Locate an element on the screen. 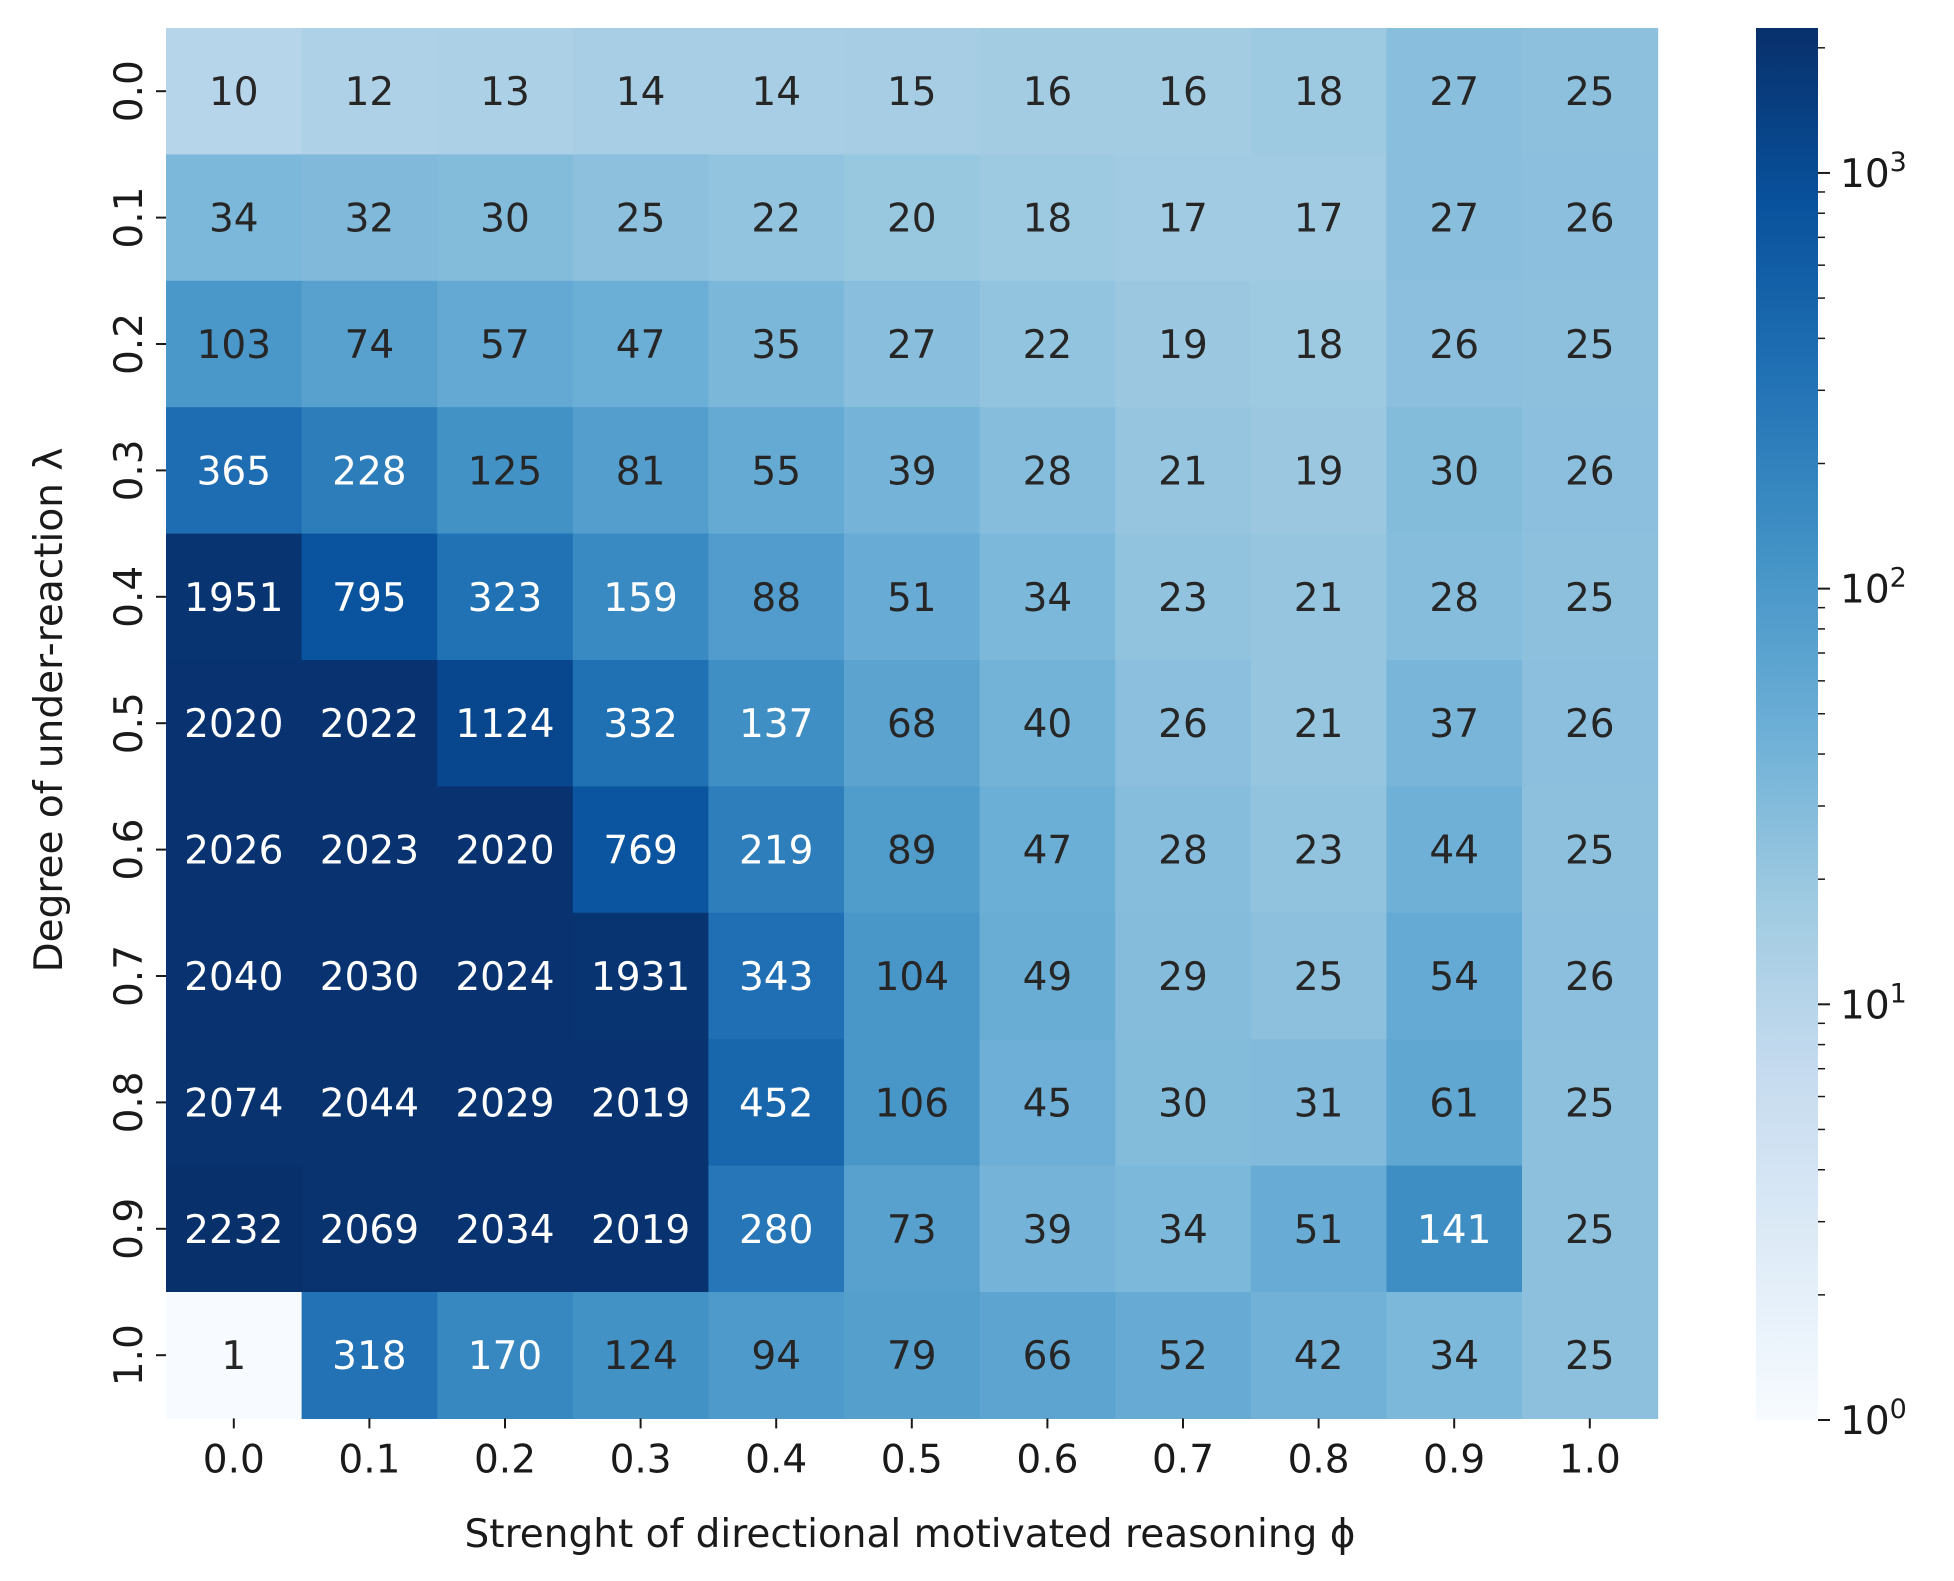 The image size is (1954, 1581). cell-value-label: 55 is located at coordinates (776, 471).